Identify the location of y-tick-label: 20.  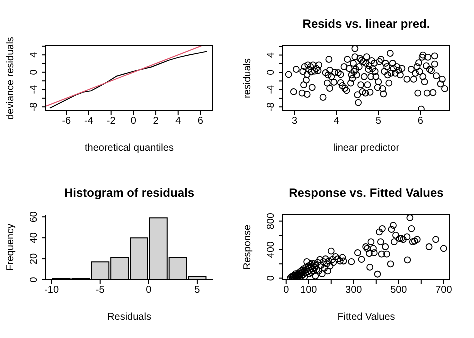
(34, 259).